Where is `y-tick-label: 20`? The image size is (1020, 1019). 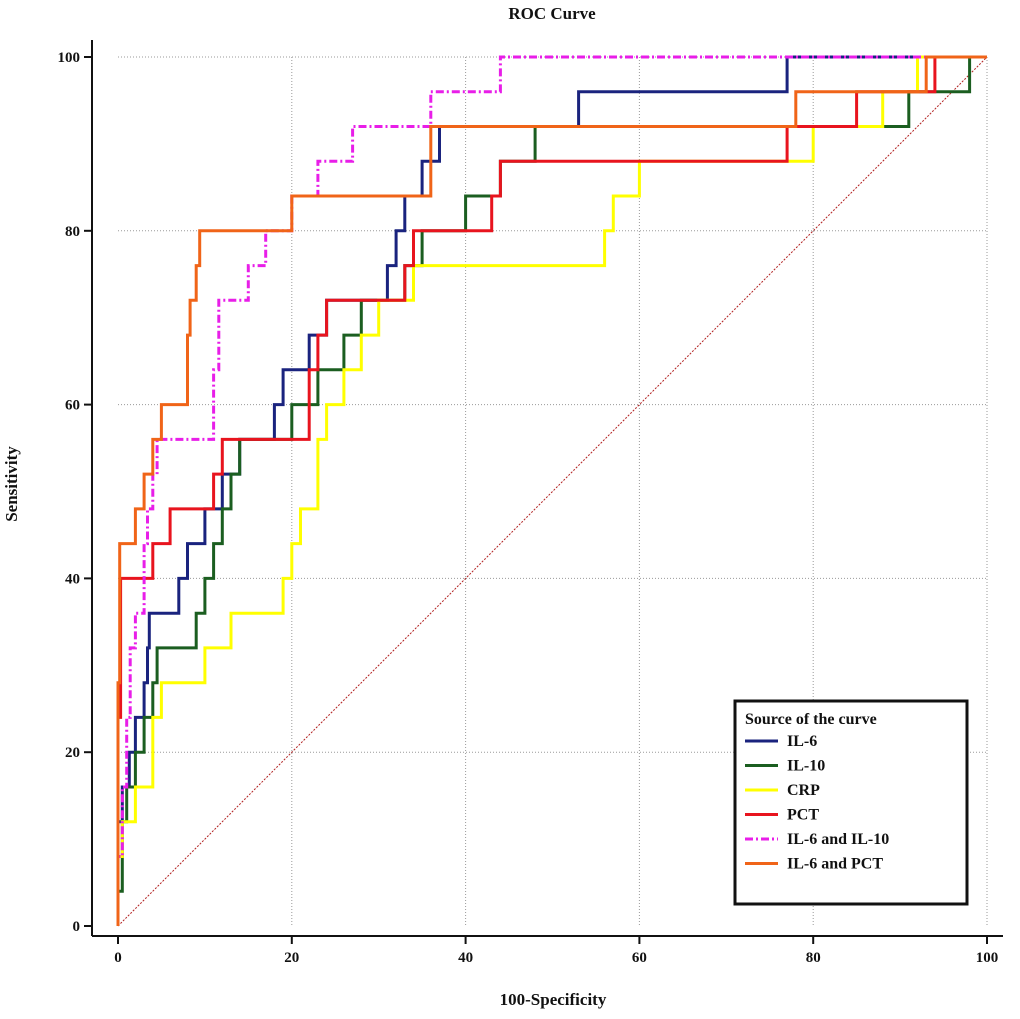
y-tick-label: 20 is located at coordinates (72, 753).